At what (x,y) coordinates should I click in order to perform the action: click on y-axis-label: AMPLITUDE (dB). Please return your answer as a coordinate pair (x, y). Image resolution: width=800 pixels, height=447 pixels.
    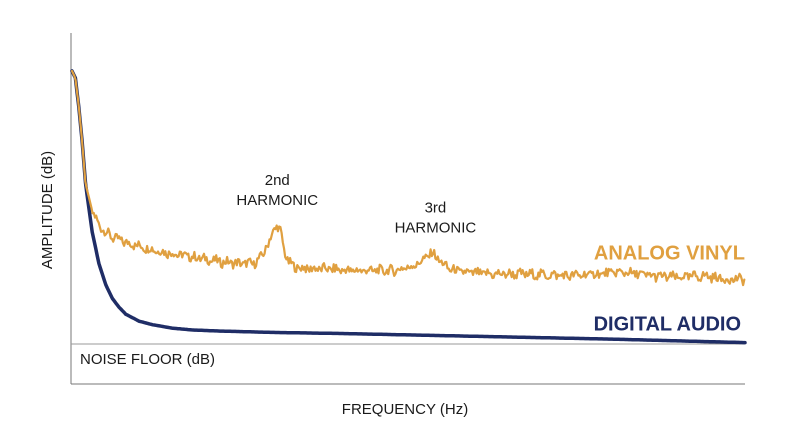
    Looking at the image, I should click on (47, 210).